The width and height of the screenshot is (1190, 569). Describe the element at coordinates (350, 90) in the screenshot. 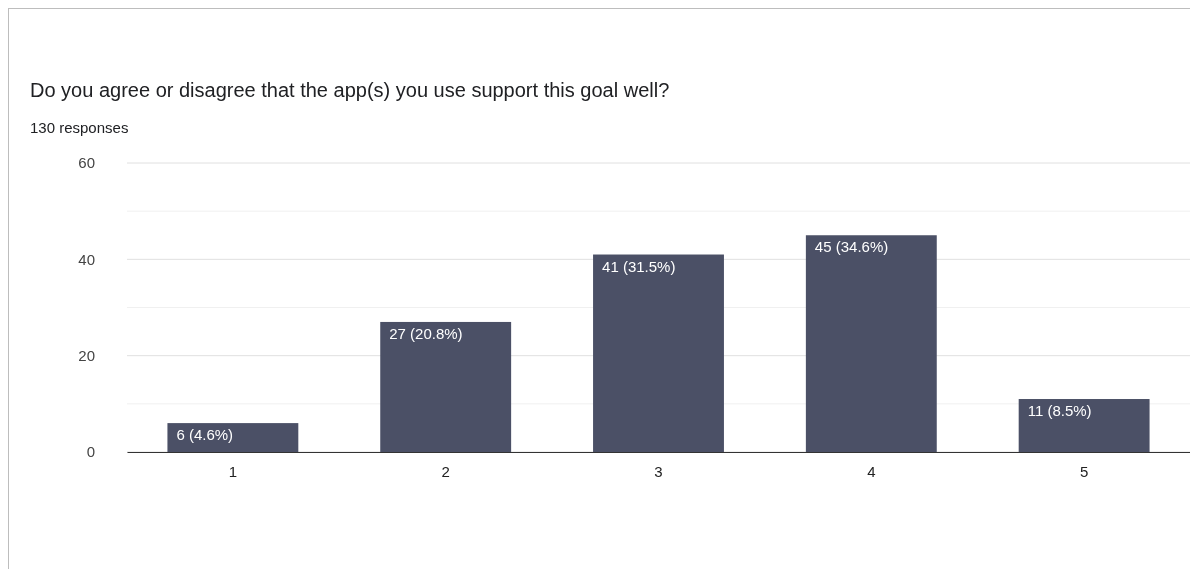

I see `chart-title: Do you agree or disagree that the app(s) you use support this goal well?` at that location.